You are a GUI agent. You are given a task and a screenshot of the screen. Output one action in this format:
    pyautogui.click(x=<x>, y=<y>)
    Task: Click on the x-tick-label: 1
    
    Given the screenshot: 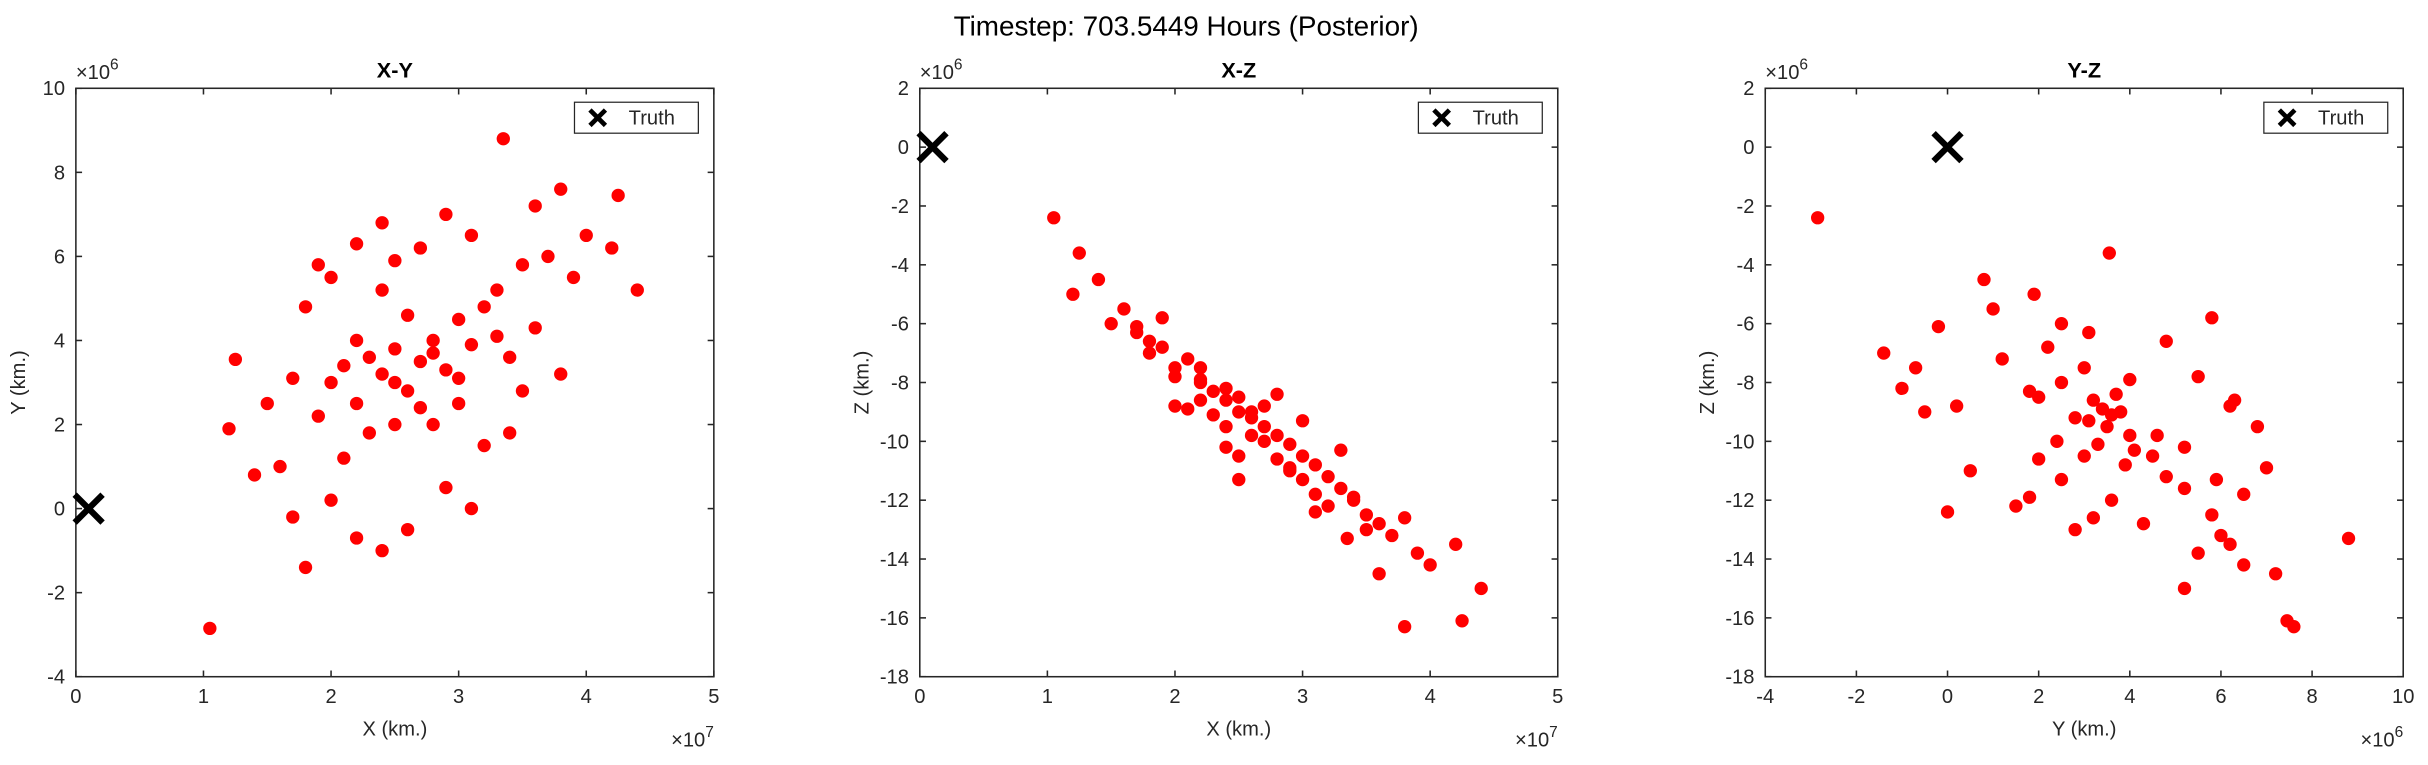 What is the action you would take?
    pyautogui.click(x=203, y=697)
    